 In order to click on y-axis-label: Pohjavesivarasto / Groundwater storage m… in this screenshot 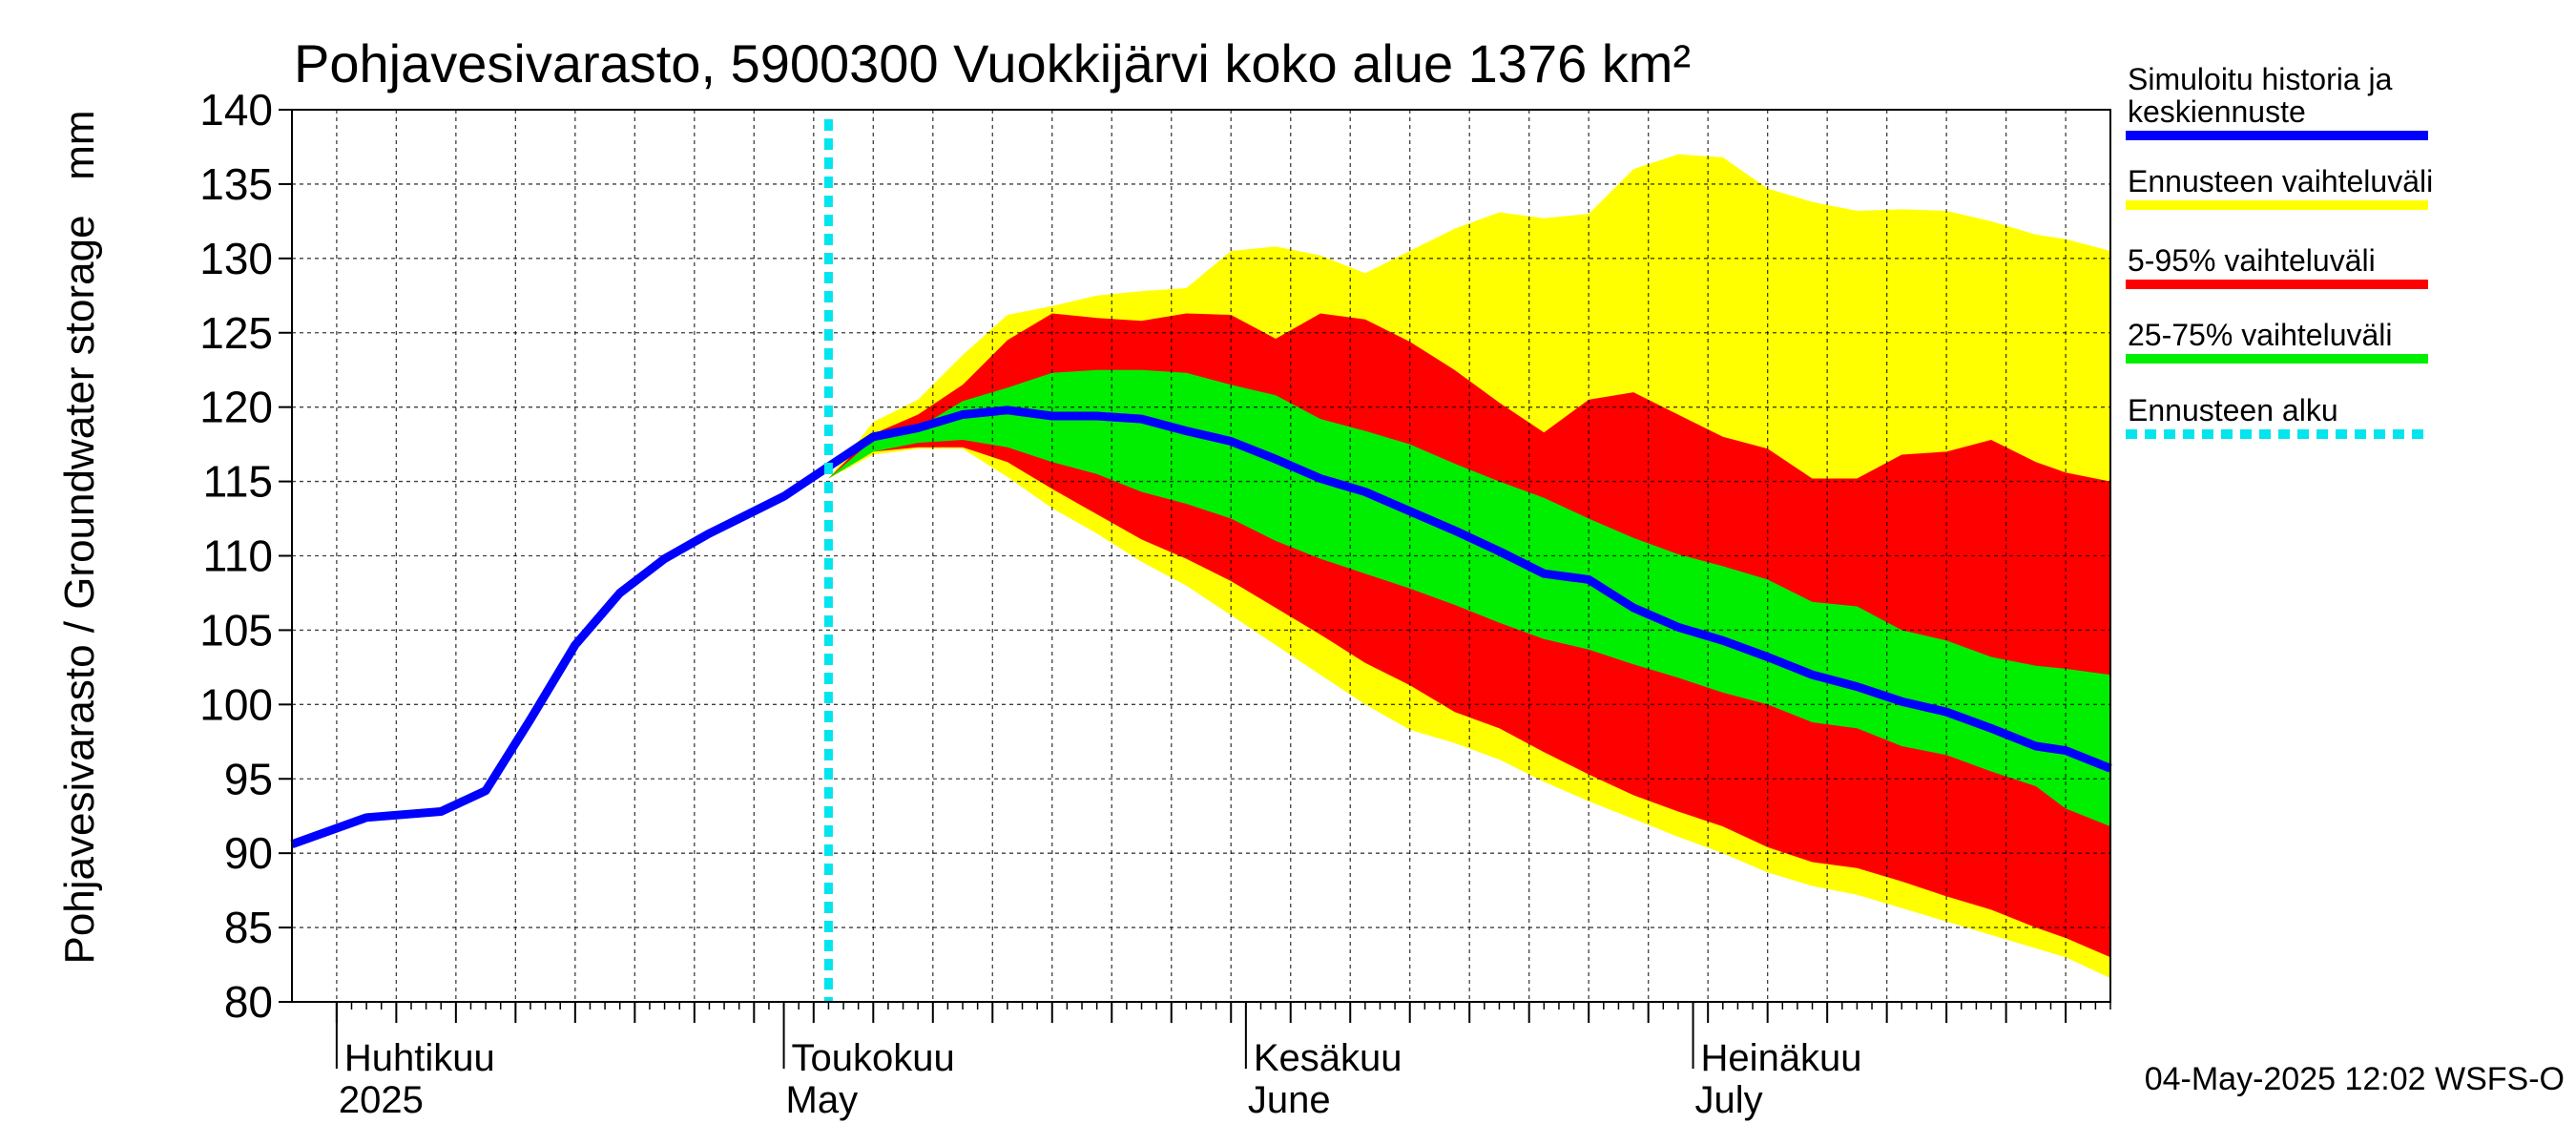, I will do `click(79, 537)`.